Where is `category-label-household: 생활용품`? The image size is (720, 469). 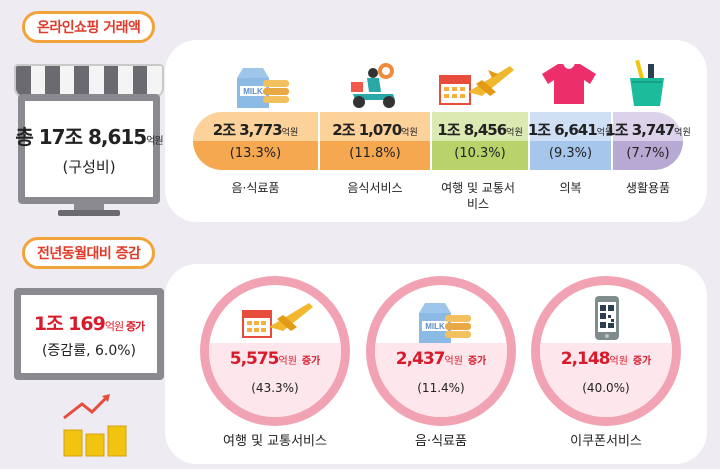 category-label-household: 생활용품 is located at coordinates (648, 188).